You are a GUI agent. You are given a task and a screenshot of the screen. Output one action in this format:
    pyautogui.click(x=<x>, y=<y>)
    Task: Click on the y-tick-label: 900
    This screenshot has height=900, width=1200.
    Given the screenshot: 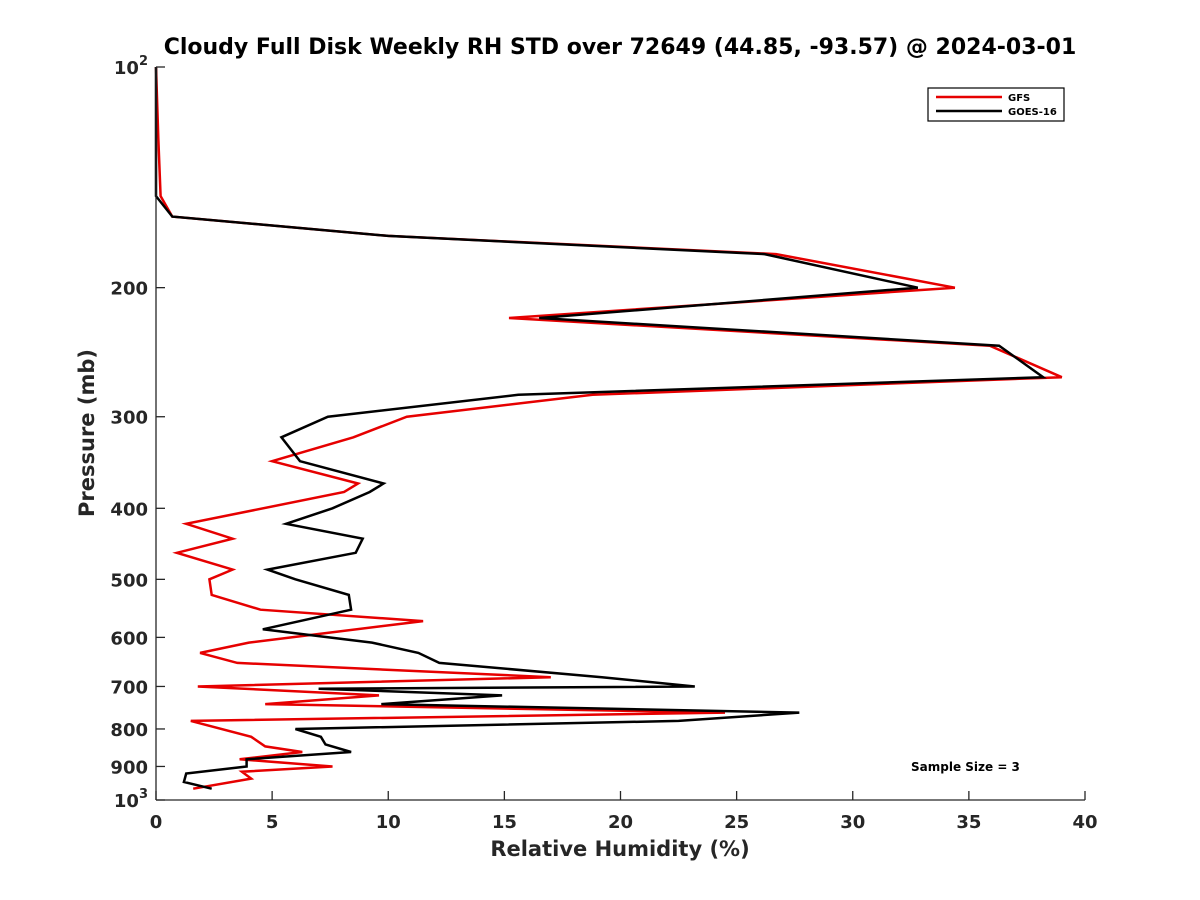 What is the action you would take?
    pyautogui.click(x=129, y=767)
    